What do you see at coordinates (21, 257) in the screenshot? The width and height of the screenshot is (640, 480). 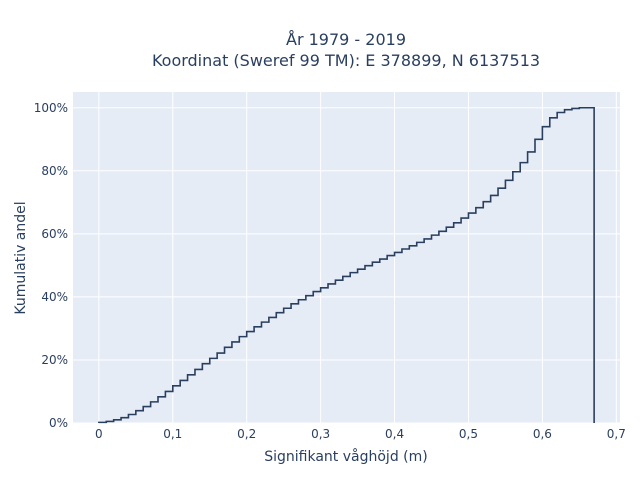 I see `y-axis-label: Kumulativ andel` at bounding box center [21, 257].